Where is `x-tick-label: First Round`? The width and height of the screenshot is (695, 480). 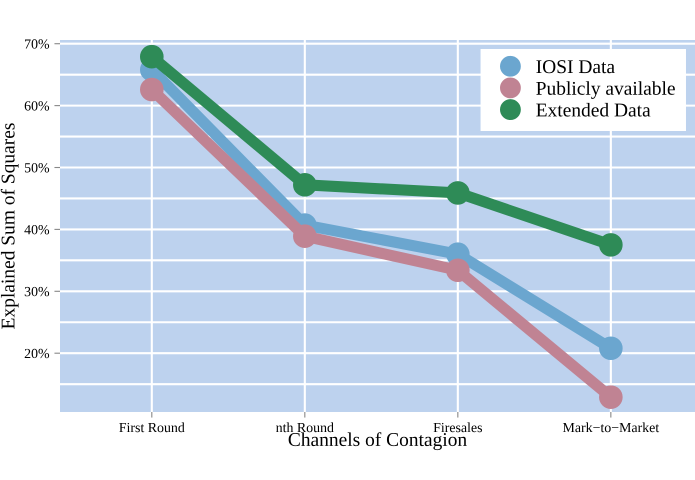
x-tick-label: First Round is located at coordinates (152, 427).